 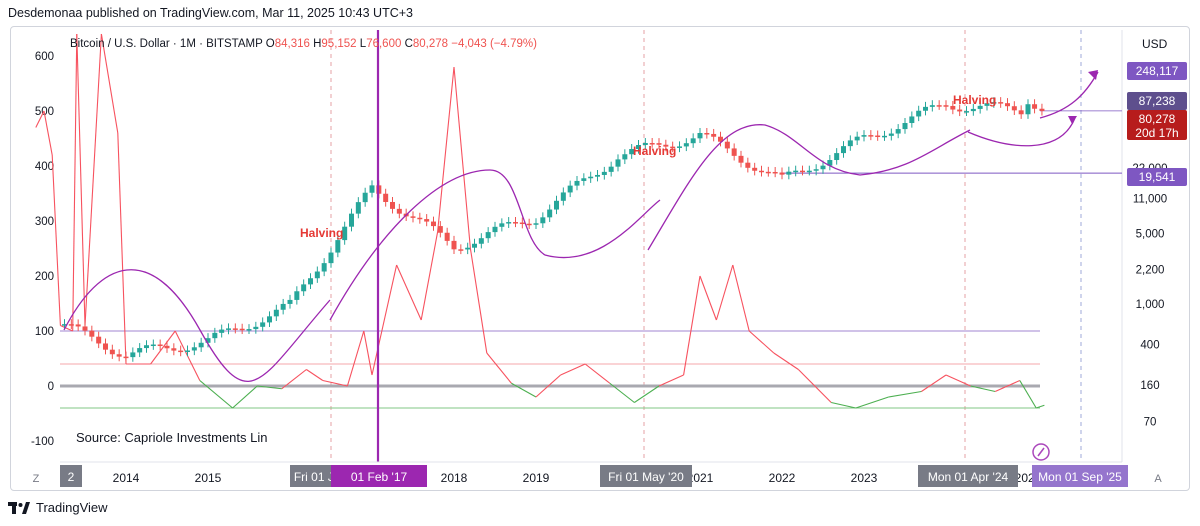 I want to click on sparkle-icon-ring, so click(x=1041, y=452).